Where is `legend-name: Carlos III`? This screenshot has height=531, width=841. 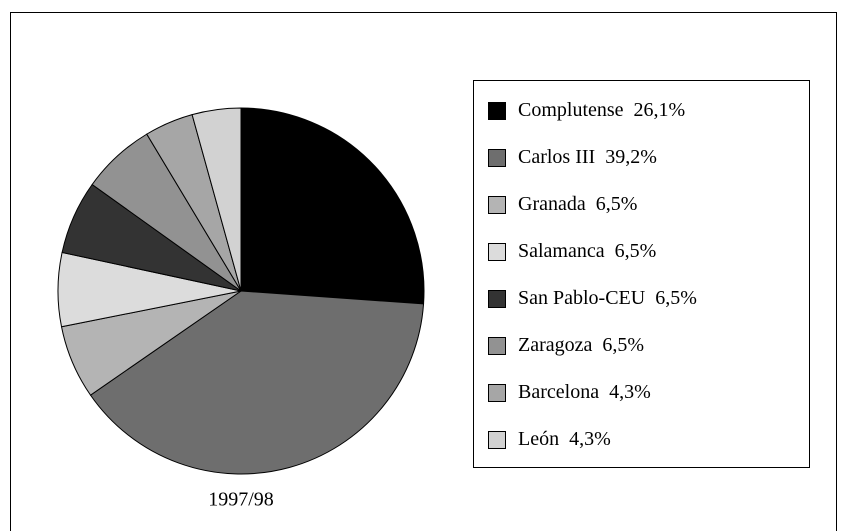
legend-name: Carlos III is located at coordinates (556, 157).